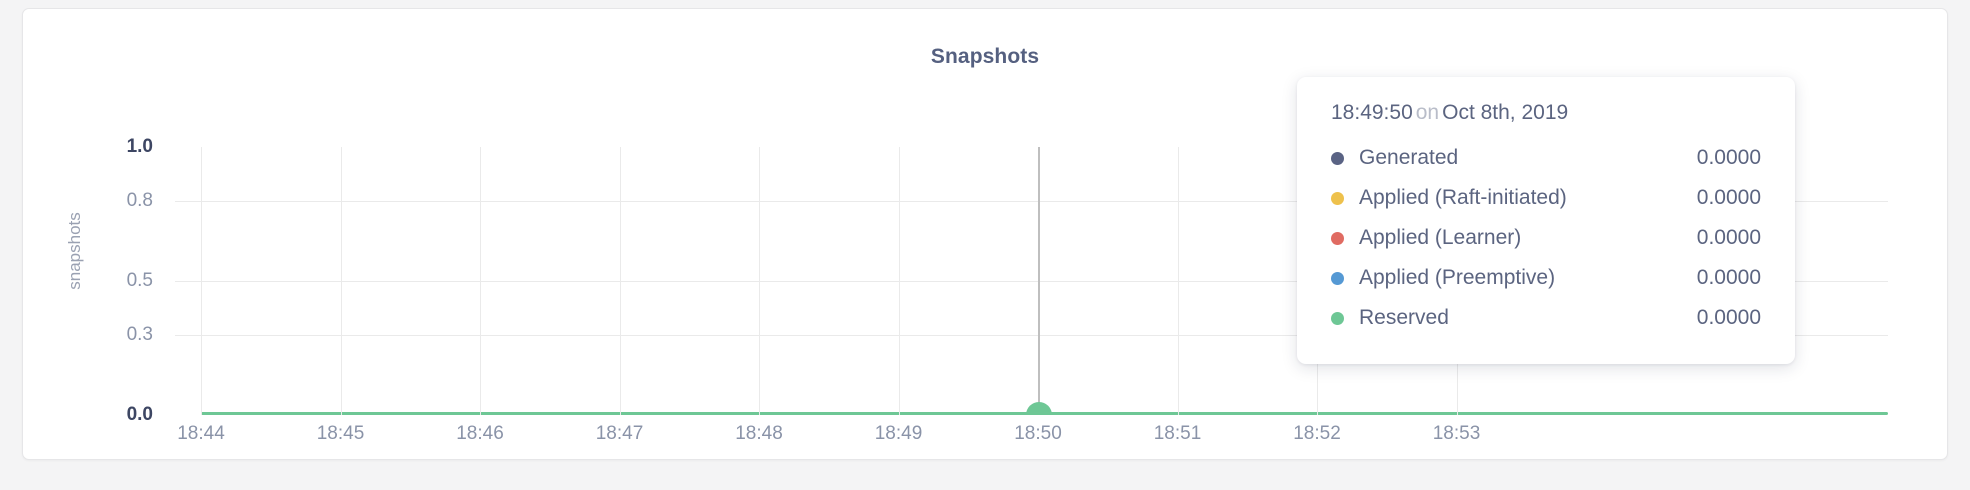 Image resolution: width=1970 pixels, height=490 pixels. Describe the element at coordinates (1427, 112) in the screenshot. I see `tooltip-on-word: on` at that location.